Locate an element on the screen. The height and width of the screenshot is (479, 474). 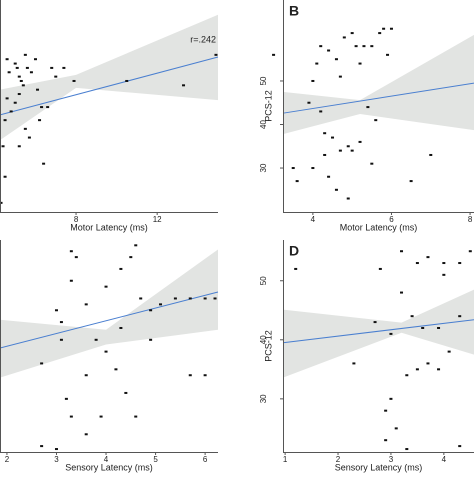
x-axis-title: Sensory Latency (ms) is located at coordinates (379, 467).